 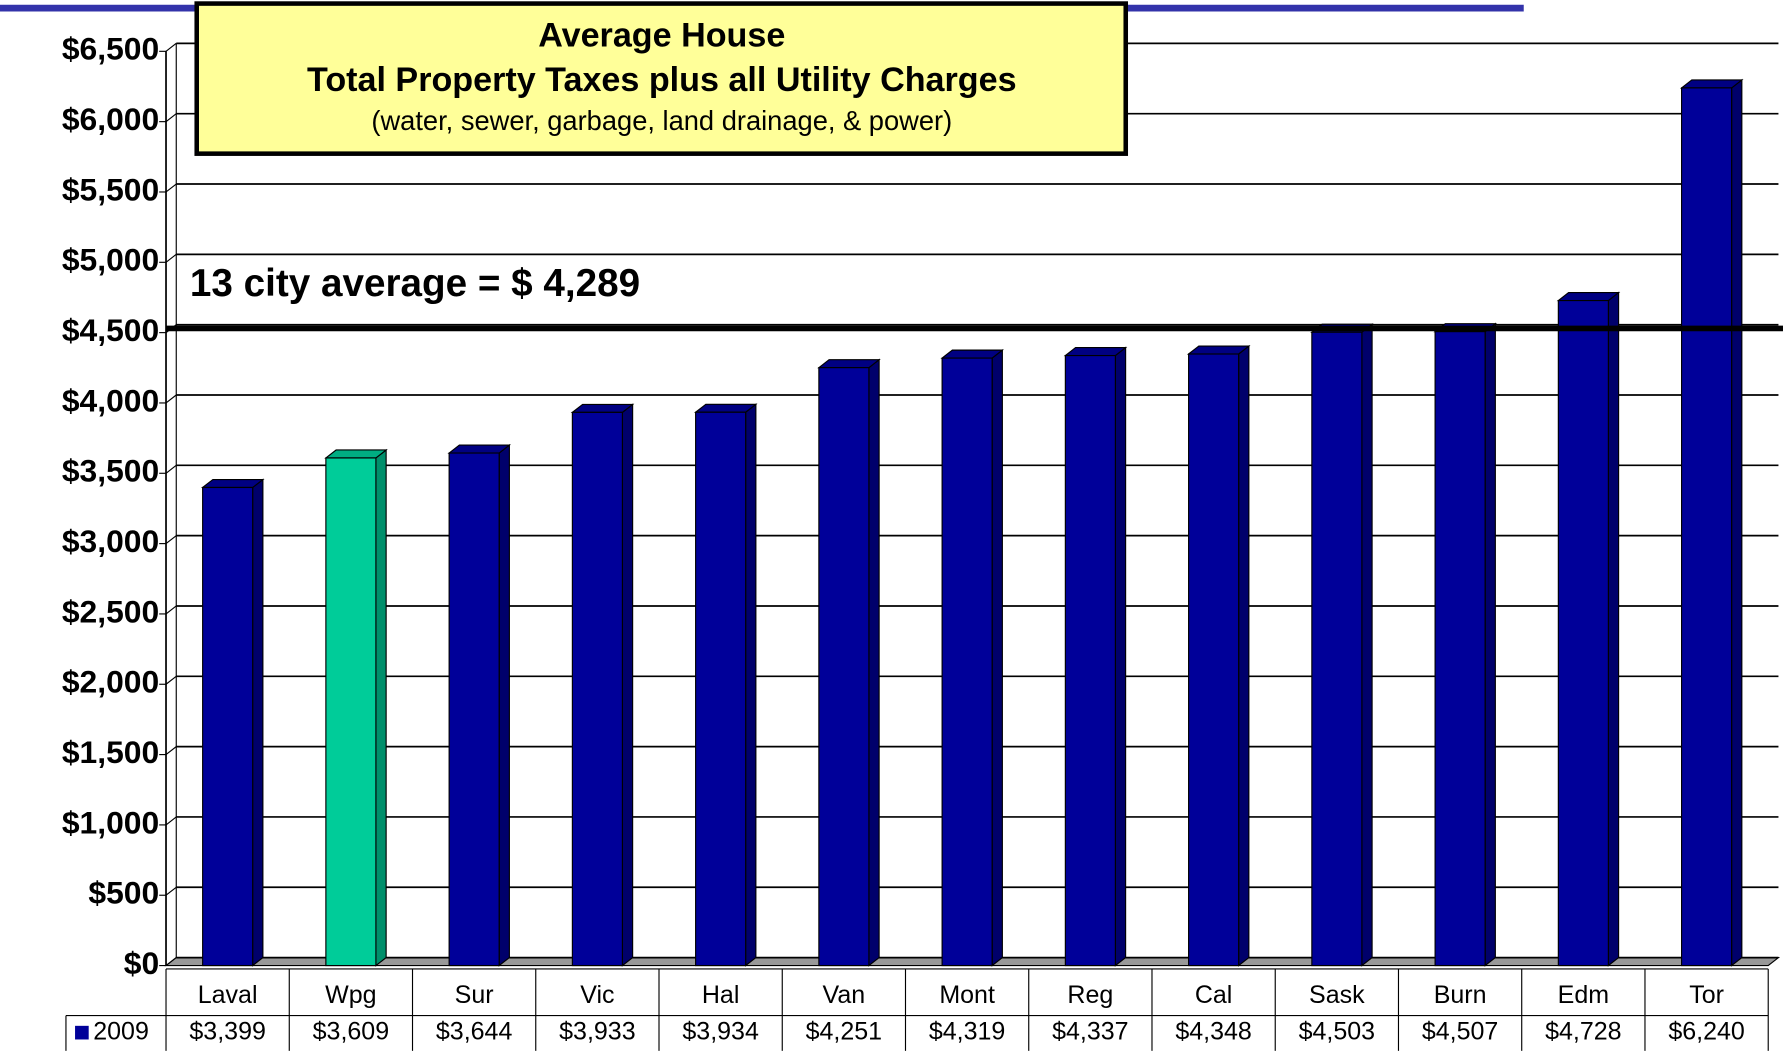 I want to click on value-label: $4,503, so click(x=1337, y=1031).